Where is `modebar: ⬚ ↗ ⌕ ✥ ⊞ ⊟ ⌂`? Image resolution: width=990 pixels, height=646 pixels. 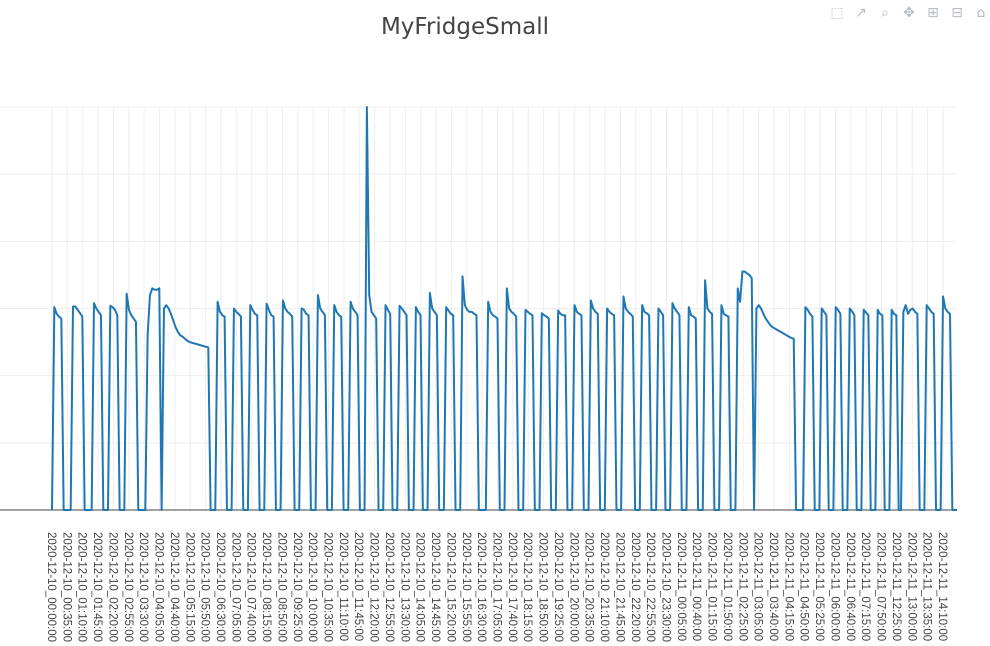 modebar: ⬚ ↗ ⌕ ✥ ⊞ ⊟ ⌂ is located at coordinates (906, 13).